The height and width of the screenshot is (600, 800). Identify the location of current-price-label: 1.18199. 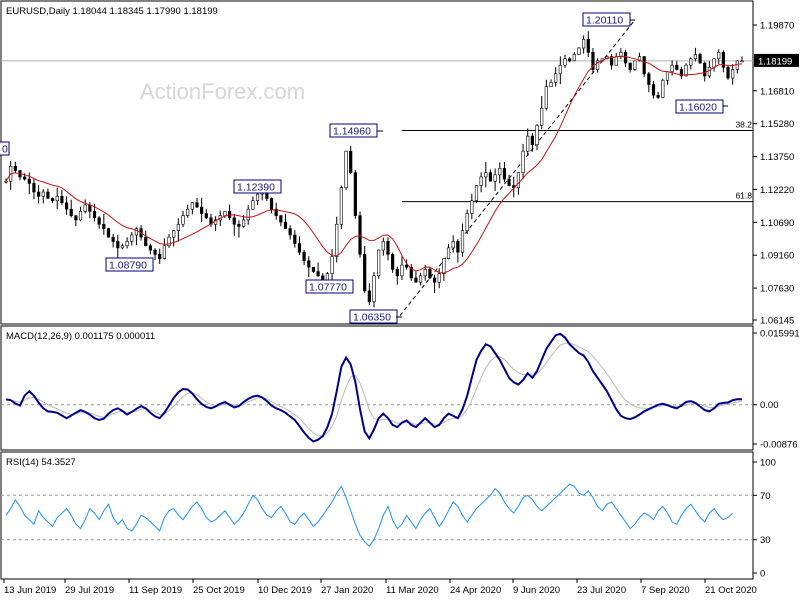
(775, 61).